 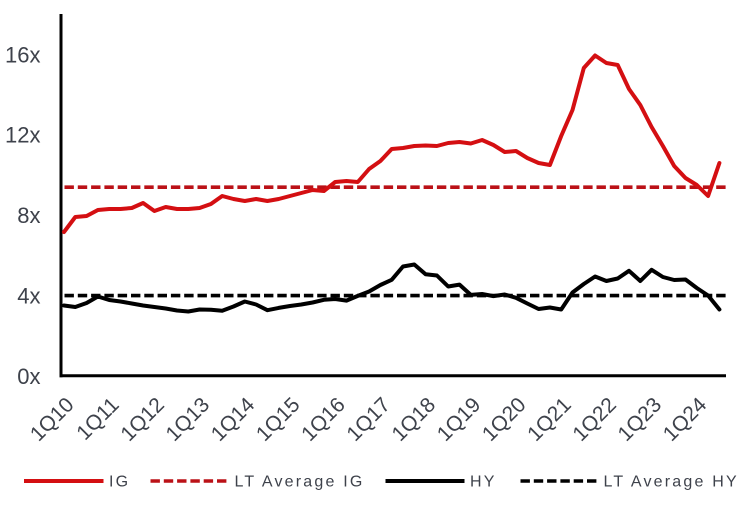 I want to click on svg-text: 8x, so click(x=28, y=215).